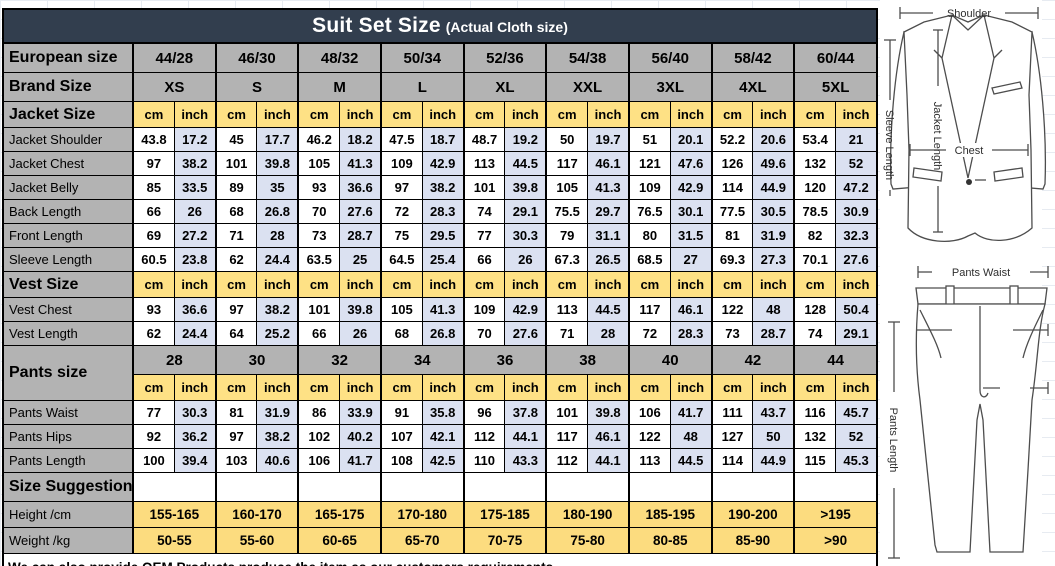 Image resolution: width=1055 pixels, height=566 pixels. I want to click on row-label-back-length: Back Length, so click(68, 211).